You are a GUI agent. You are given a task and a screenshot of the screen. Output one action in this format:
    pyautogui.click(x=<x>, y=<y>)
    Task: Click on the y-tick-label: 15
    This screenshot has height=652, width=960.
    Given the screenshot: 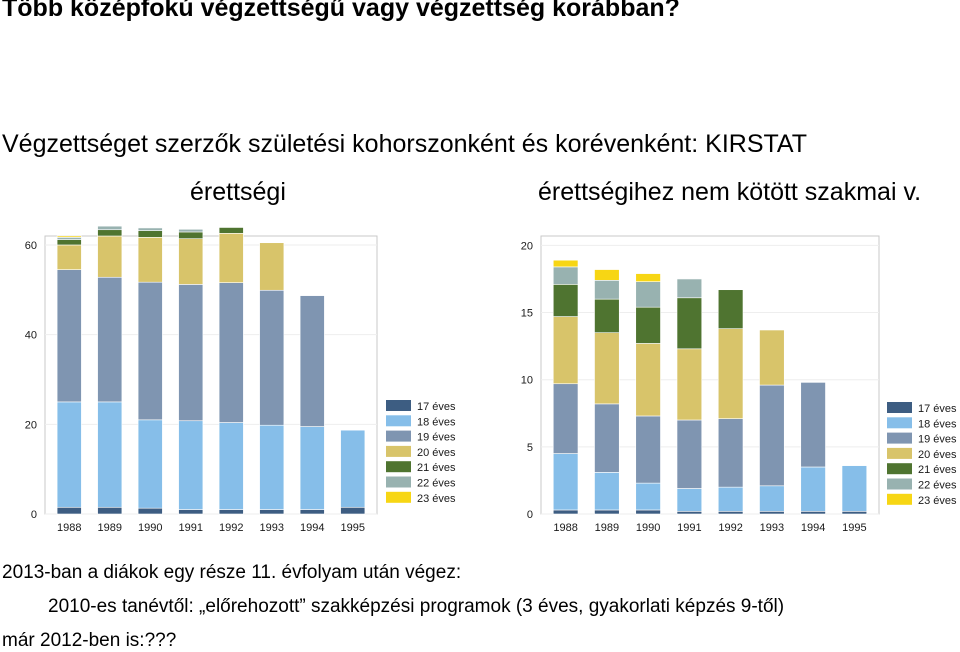 What is the action you would take?
    pyautogui.click(x=527, y=314)
    